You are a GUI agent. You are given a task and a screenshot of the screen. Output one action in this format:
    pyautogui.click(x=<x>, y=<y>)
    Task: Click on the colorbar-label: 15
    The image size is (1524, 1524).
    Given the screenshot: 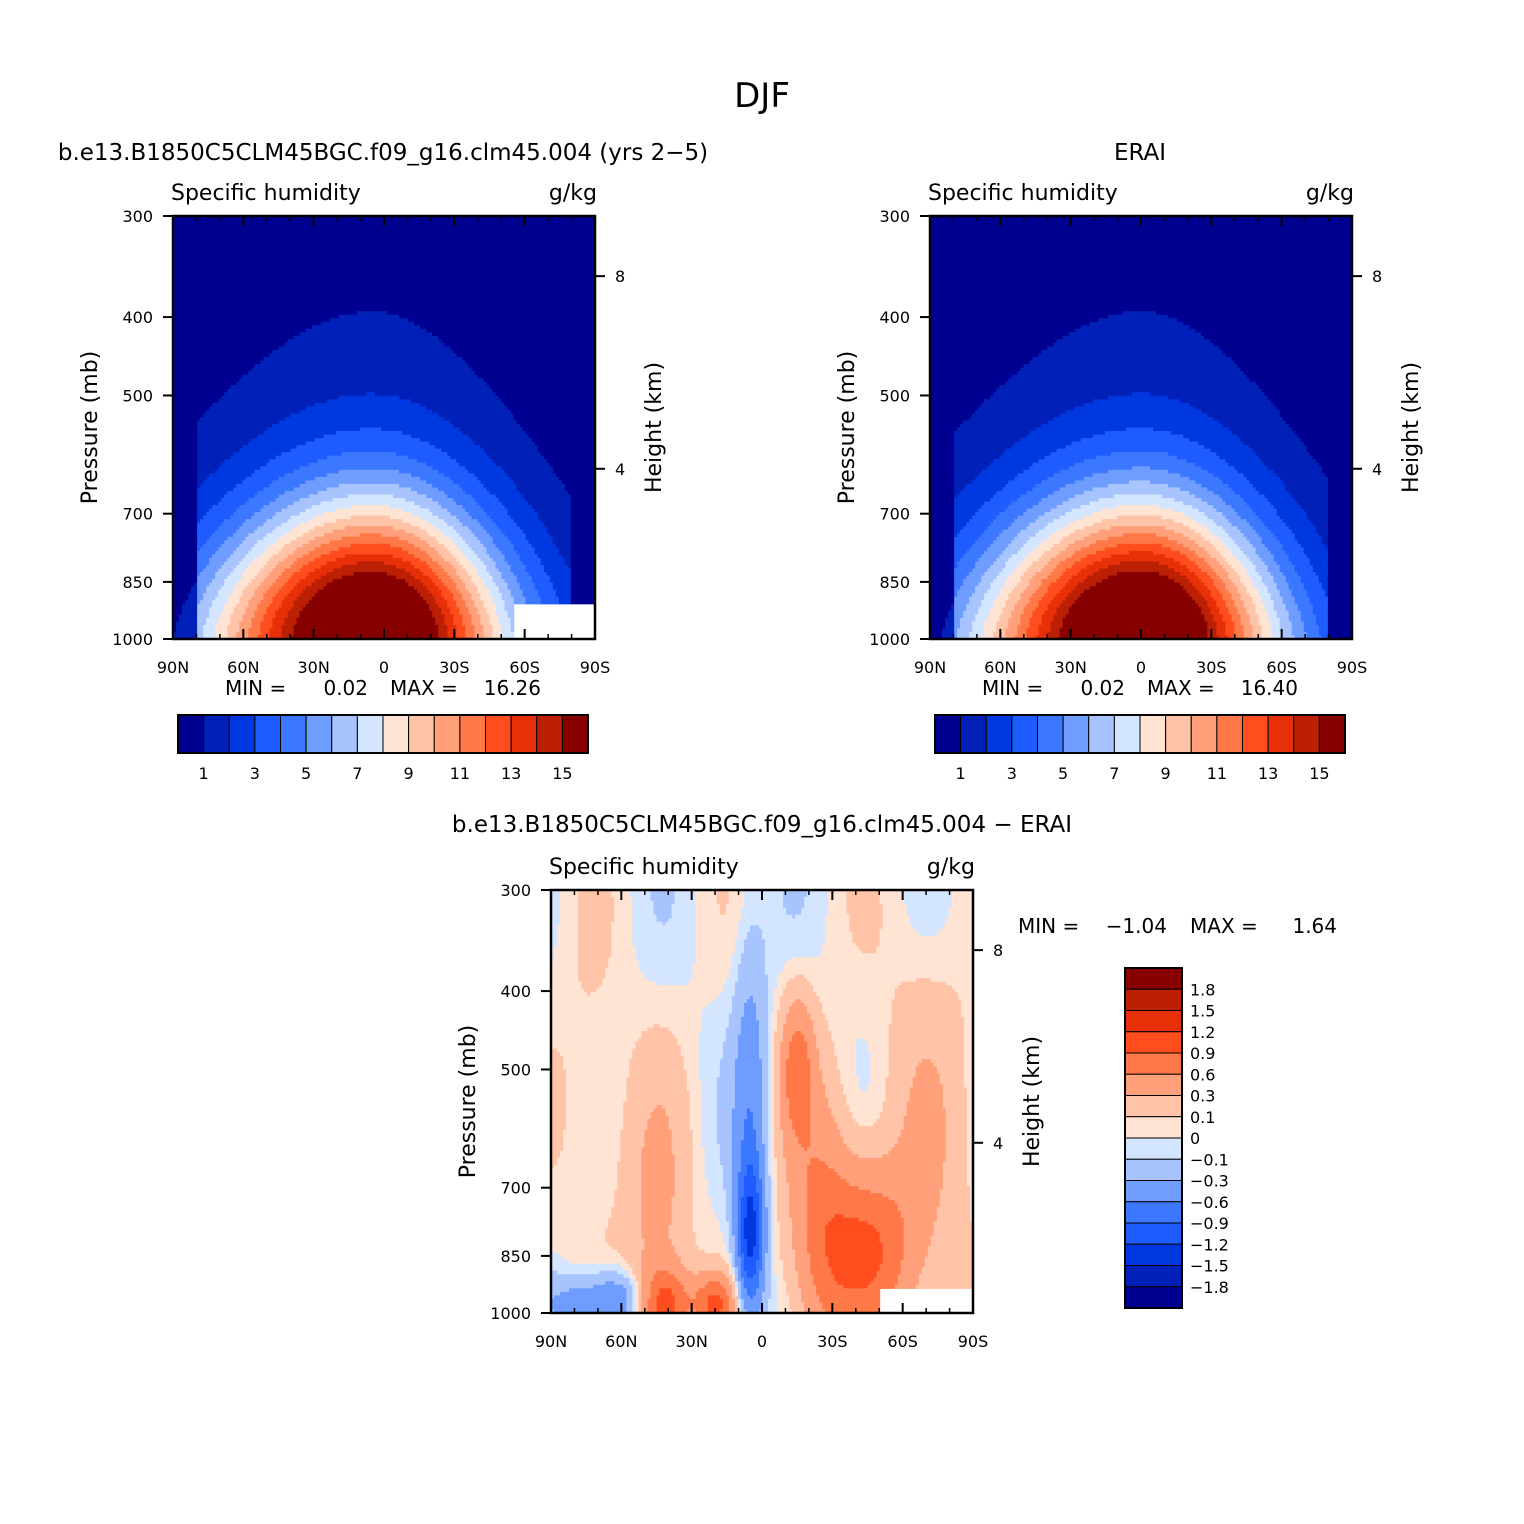 What is the action you would take?
    pyautogui.click(x=1319, y=773)
    